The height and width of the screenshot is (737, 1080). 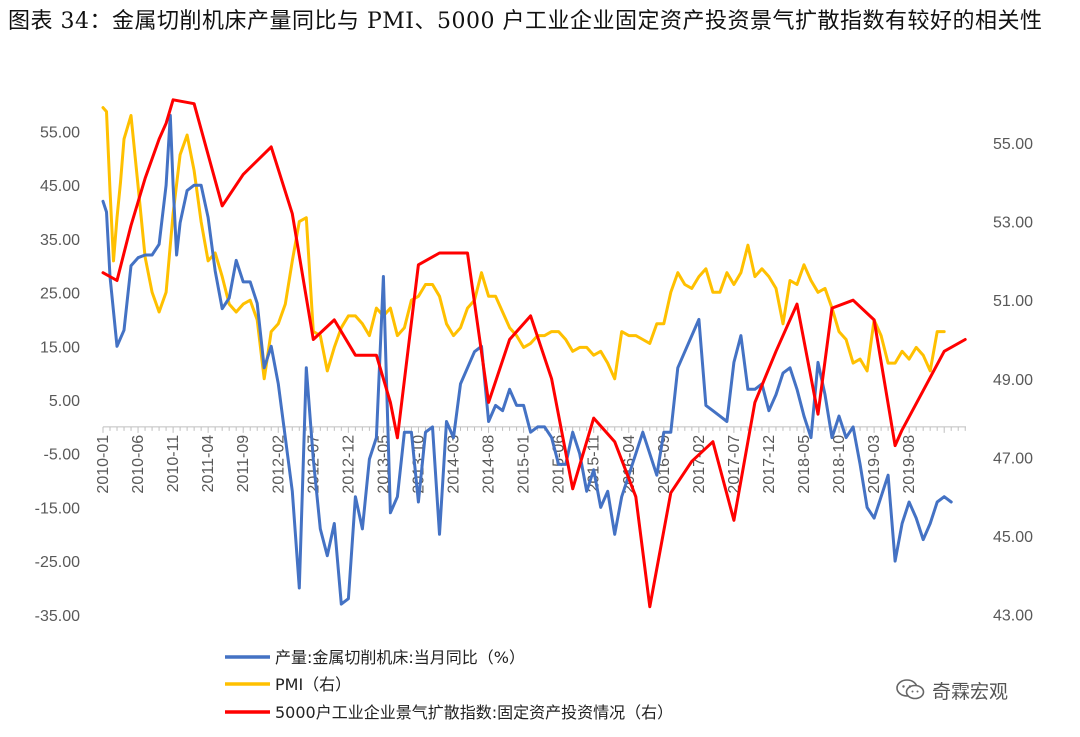 What do you see at coordinates (103, 464) in the screenshot?
I see `x-axis-tick-label: 2010-01` at bounding box center [103, 464].